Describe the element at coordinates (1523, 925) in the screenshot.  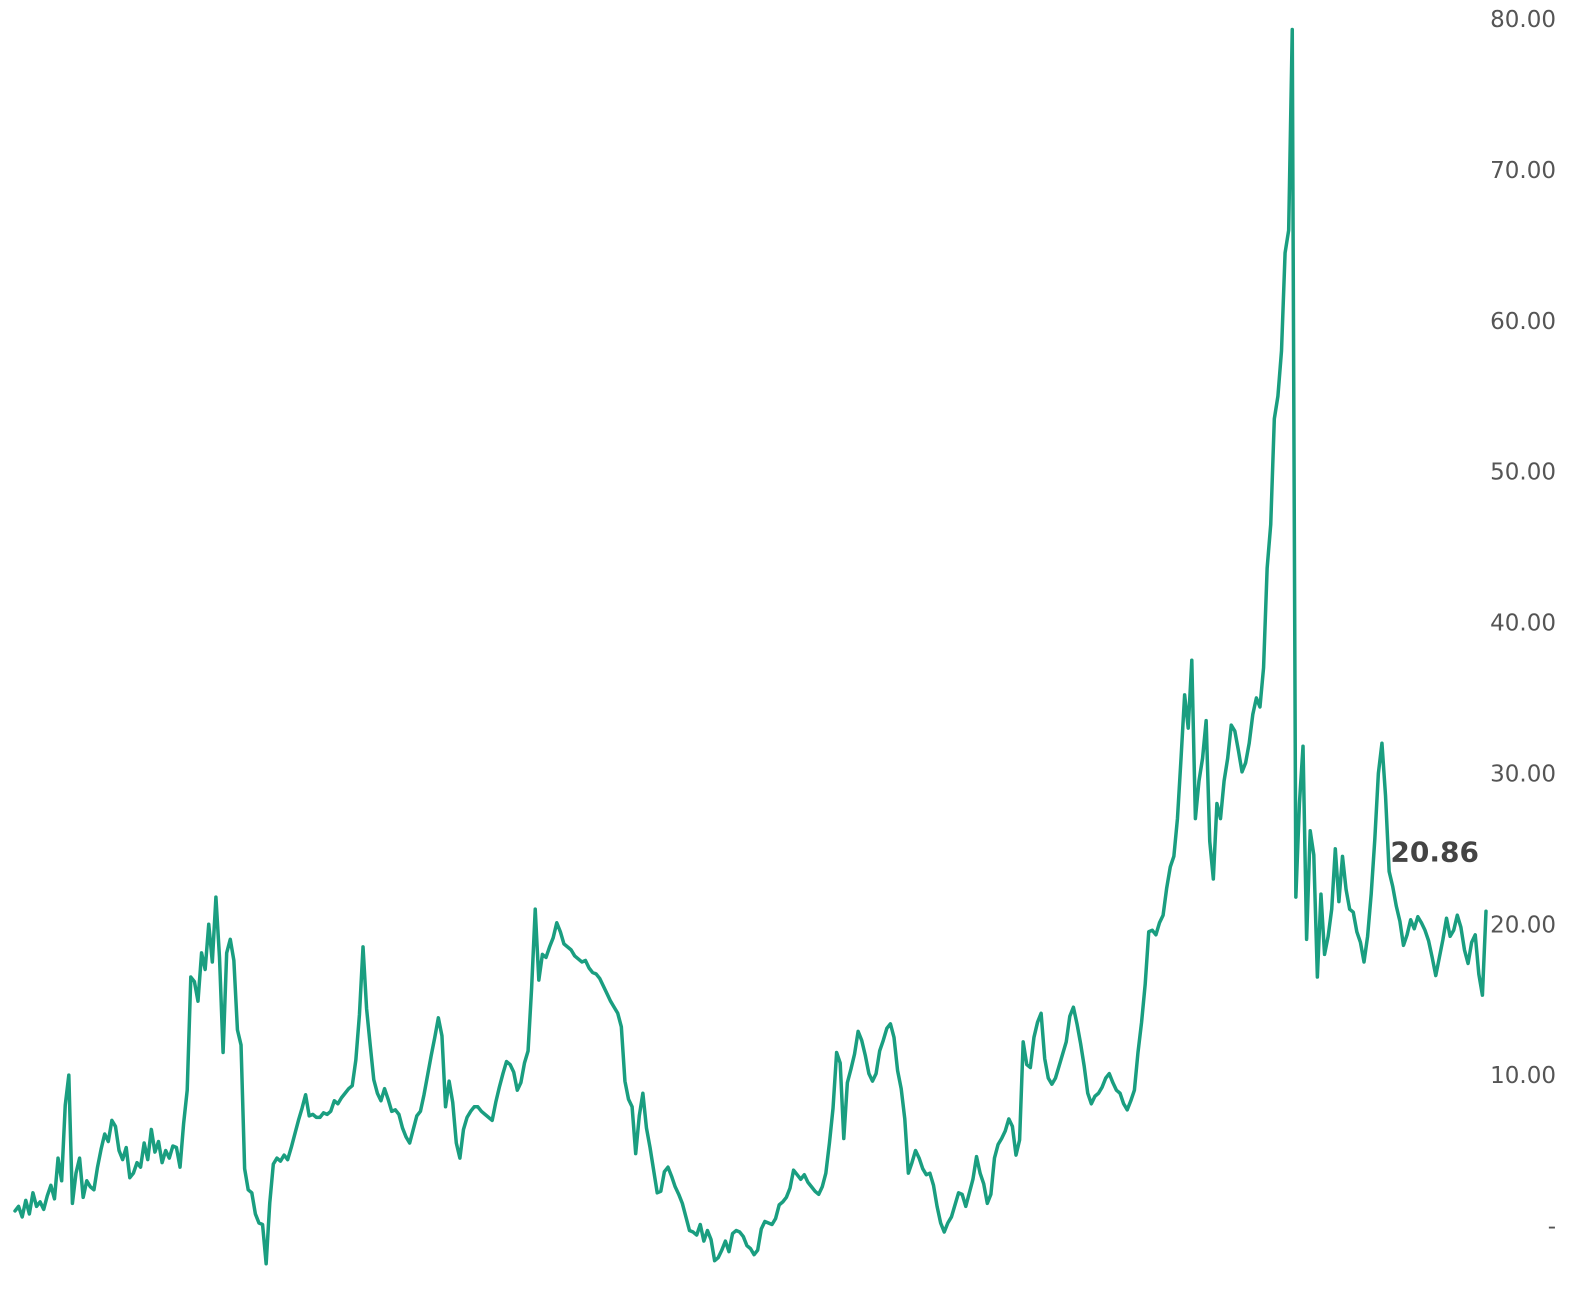
I see `y-tick-label: 20.00` at that location.